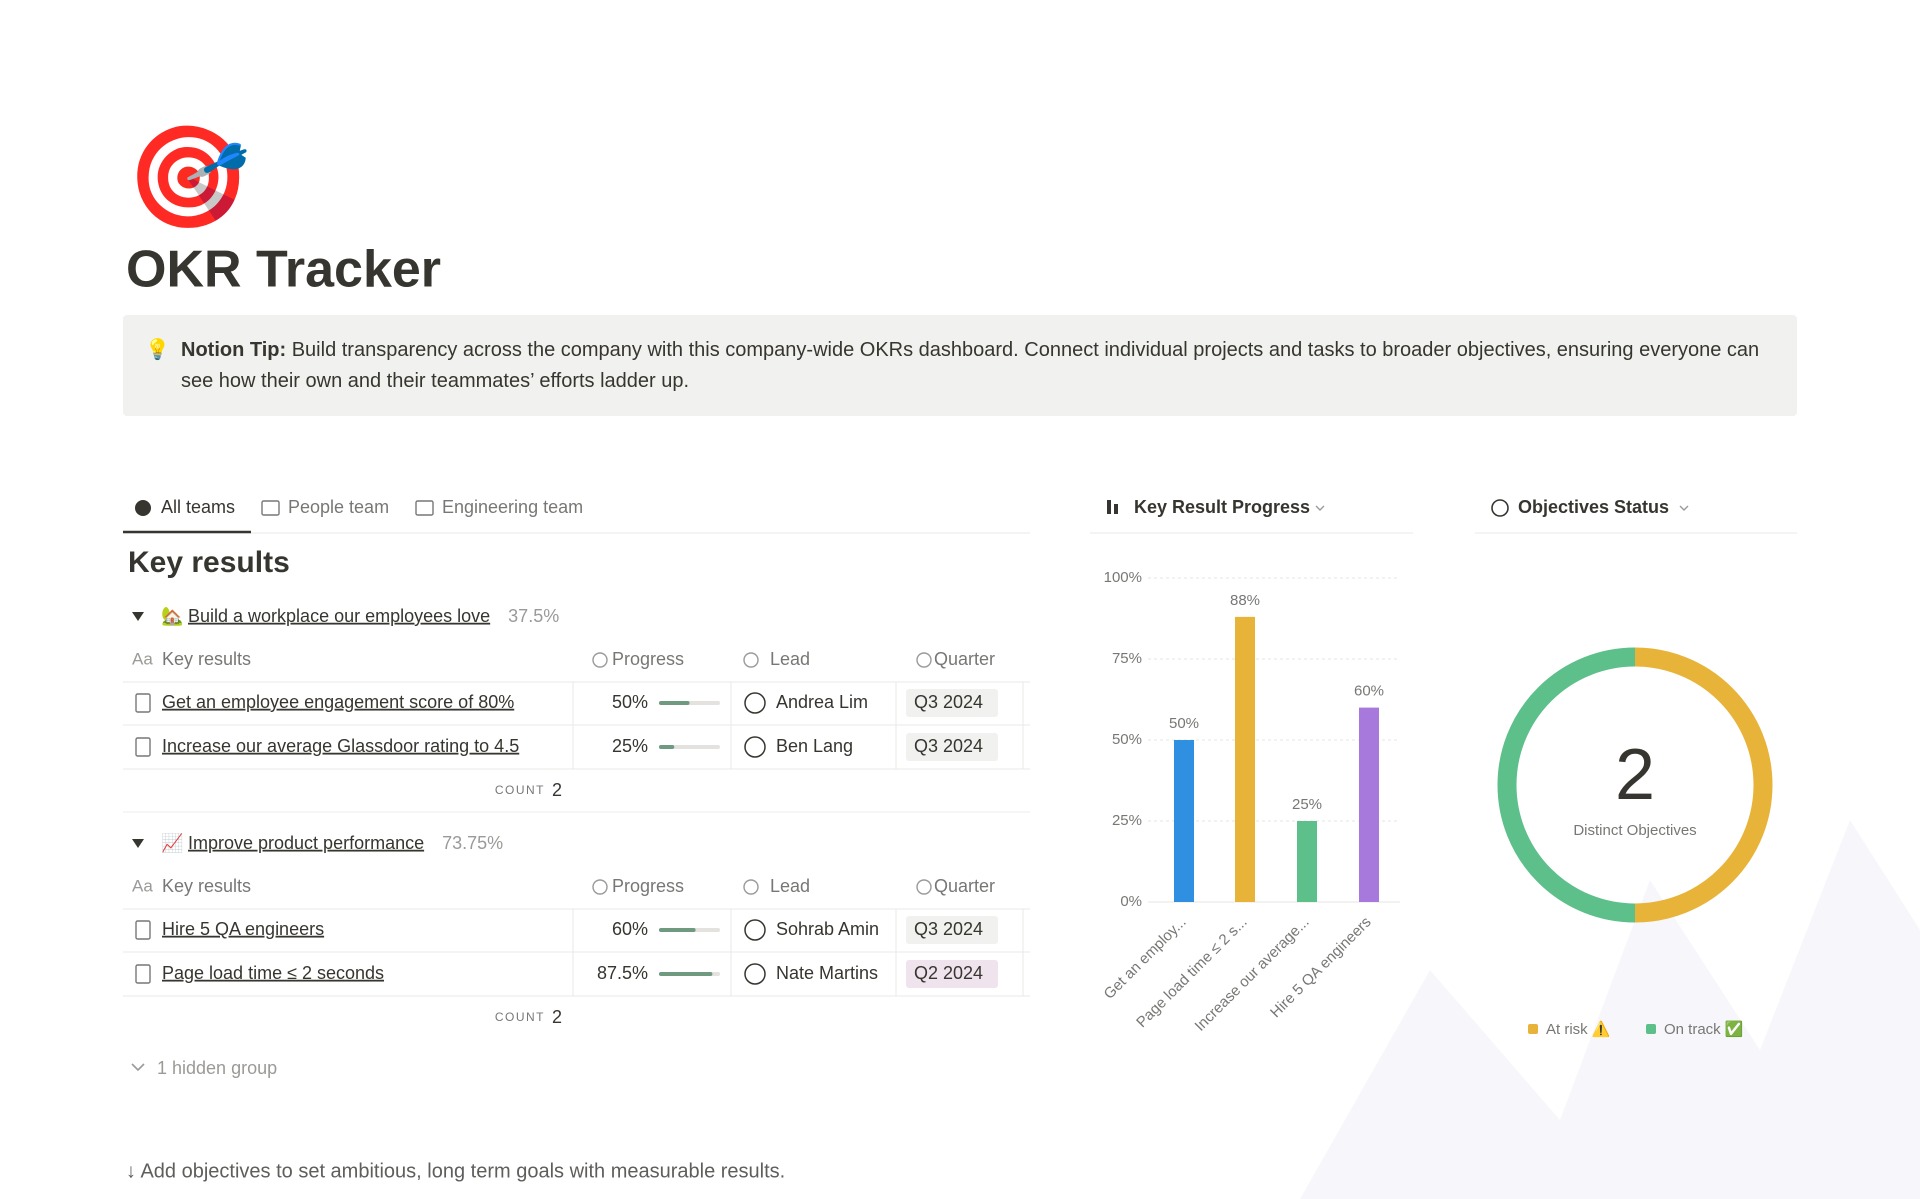 This screenshot has width=1920, height=1199. What do you see at coordinates (243, 929) in the screenshot?
I see `row-title: Hire 5 QA engineers` at bounding box center [243, 929].